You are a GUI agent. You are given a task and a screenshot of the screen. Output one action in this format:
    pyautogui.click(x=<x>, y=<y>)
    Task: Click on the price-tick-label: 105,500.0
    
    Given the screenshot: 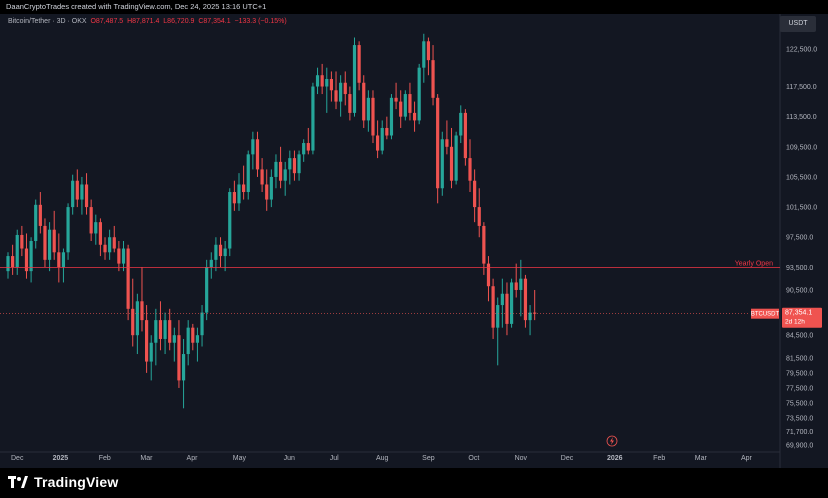 What is the action you would take?
    pyautogui.click(x=801, y=177)
    